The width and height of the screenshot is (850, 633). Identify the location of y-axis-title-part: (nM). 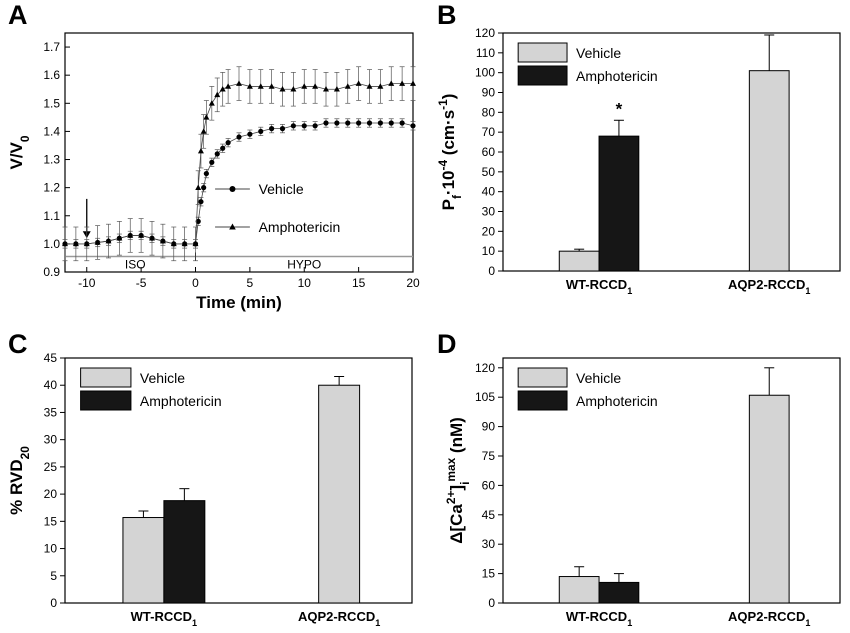
(456, 437).